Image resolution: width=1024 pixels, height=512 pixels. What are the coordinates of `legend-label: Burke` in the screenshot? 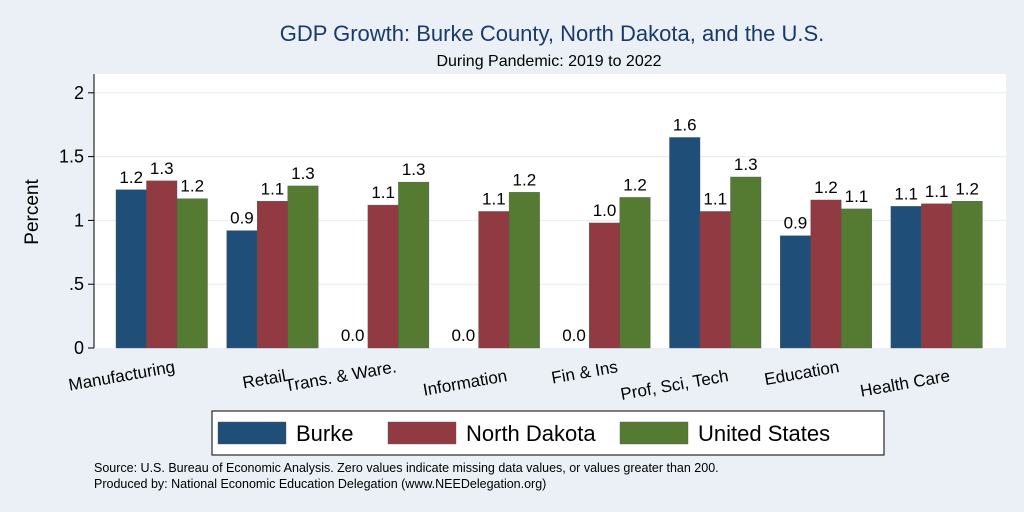 It's located at (324, 433).